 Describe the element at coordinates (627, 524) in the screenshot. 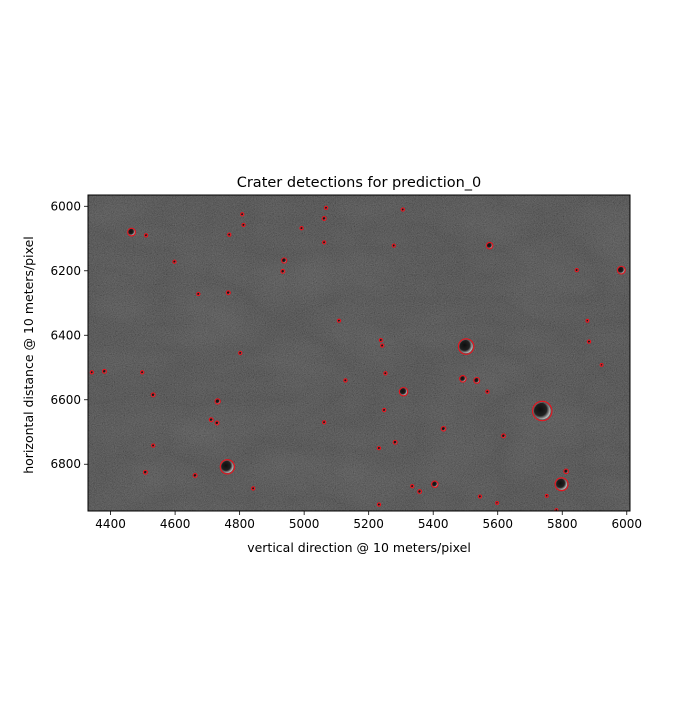

I see `x-tick-label: 6000` at that location.